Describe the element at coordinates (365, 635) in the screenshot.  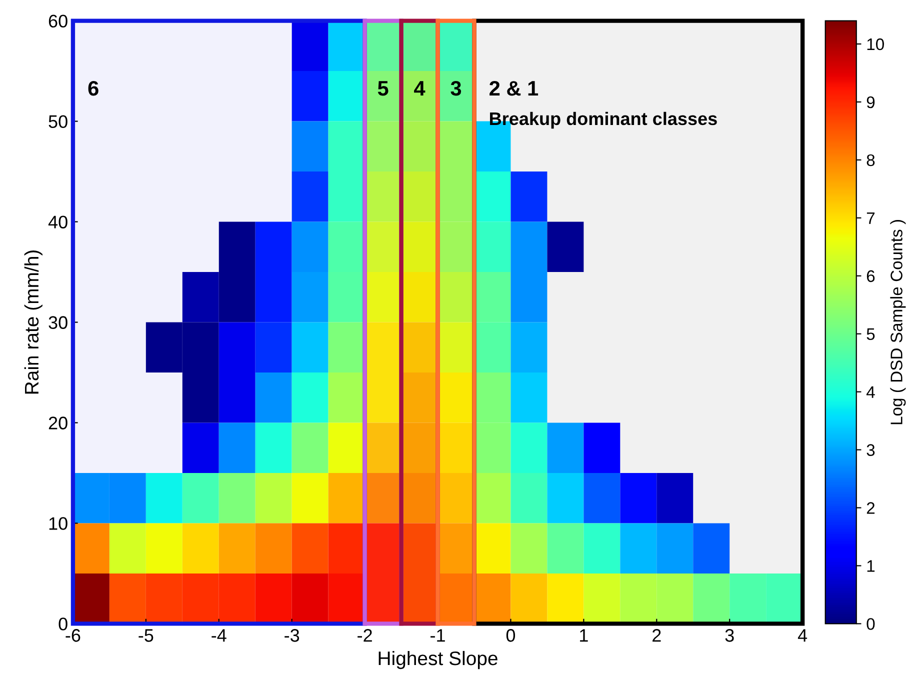
I see `x-tick-label: -2` at that location.